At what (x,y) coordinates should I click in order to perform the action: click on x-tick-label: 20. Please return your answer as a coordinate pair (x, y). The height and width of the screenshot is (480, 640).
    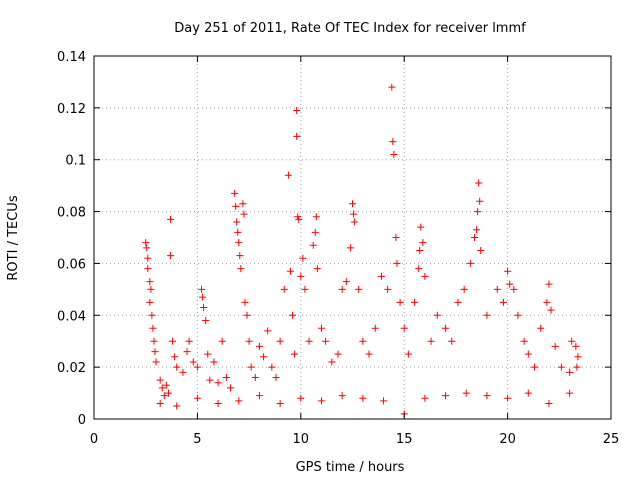
    Looking at the image, I should click on (507, 439).